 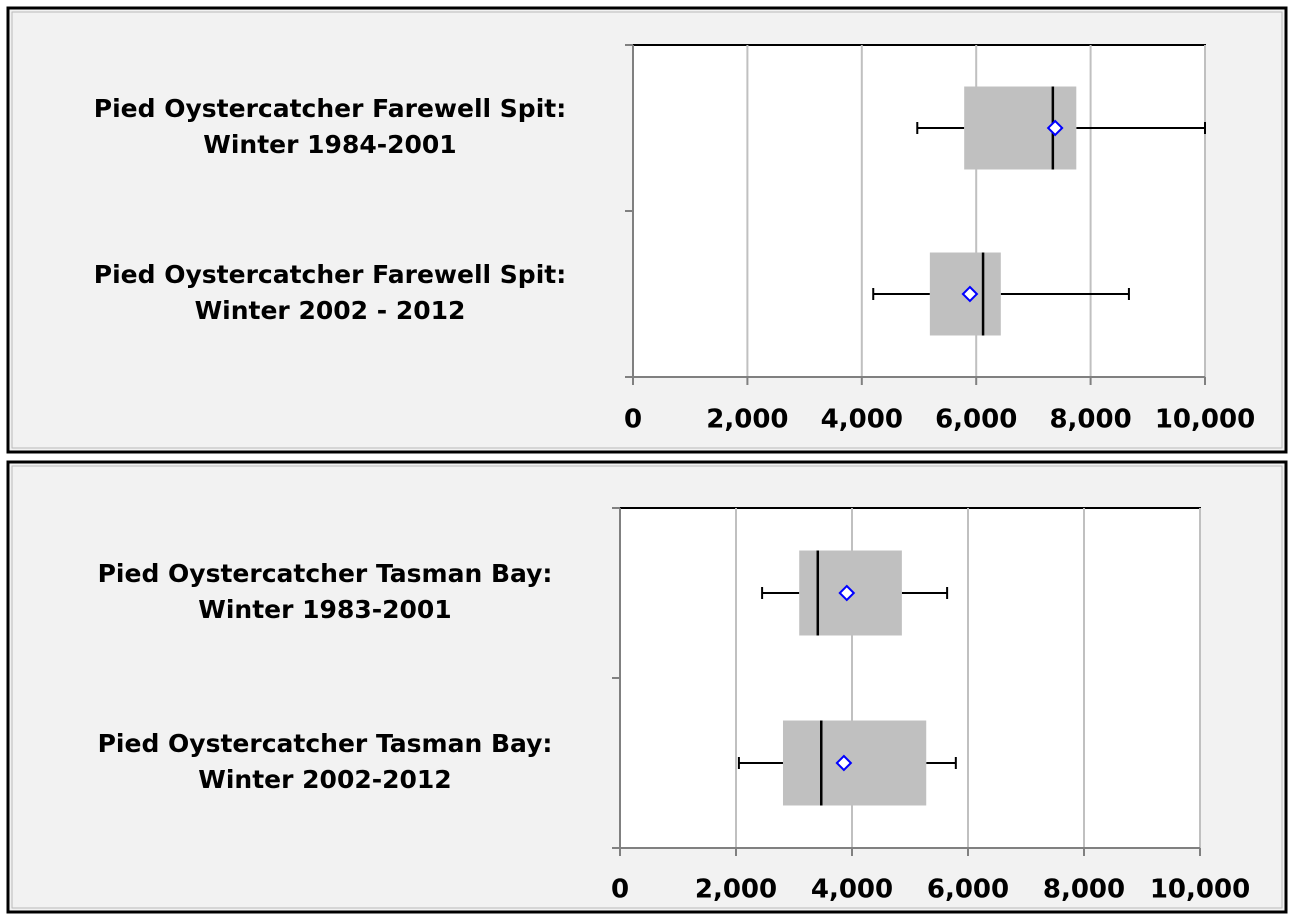 What do you see at coordinates (324, 779) in the screenshot?
I see `category-label: Winter 2002-2012` at bounding box center [324, 779].